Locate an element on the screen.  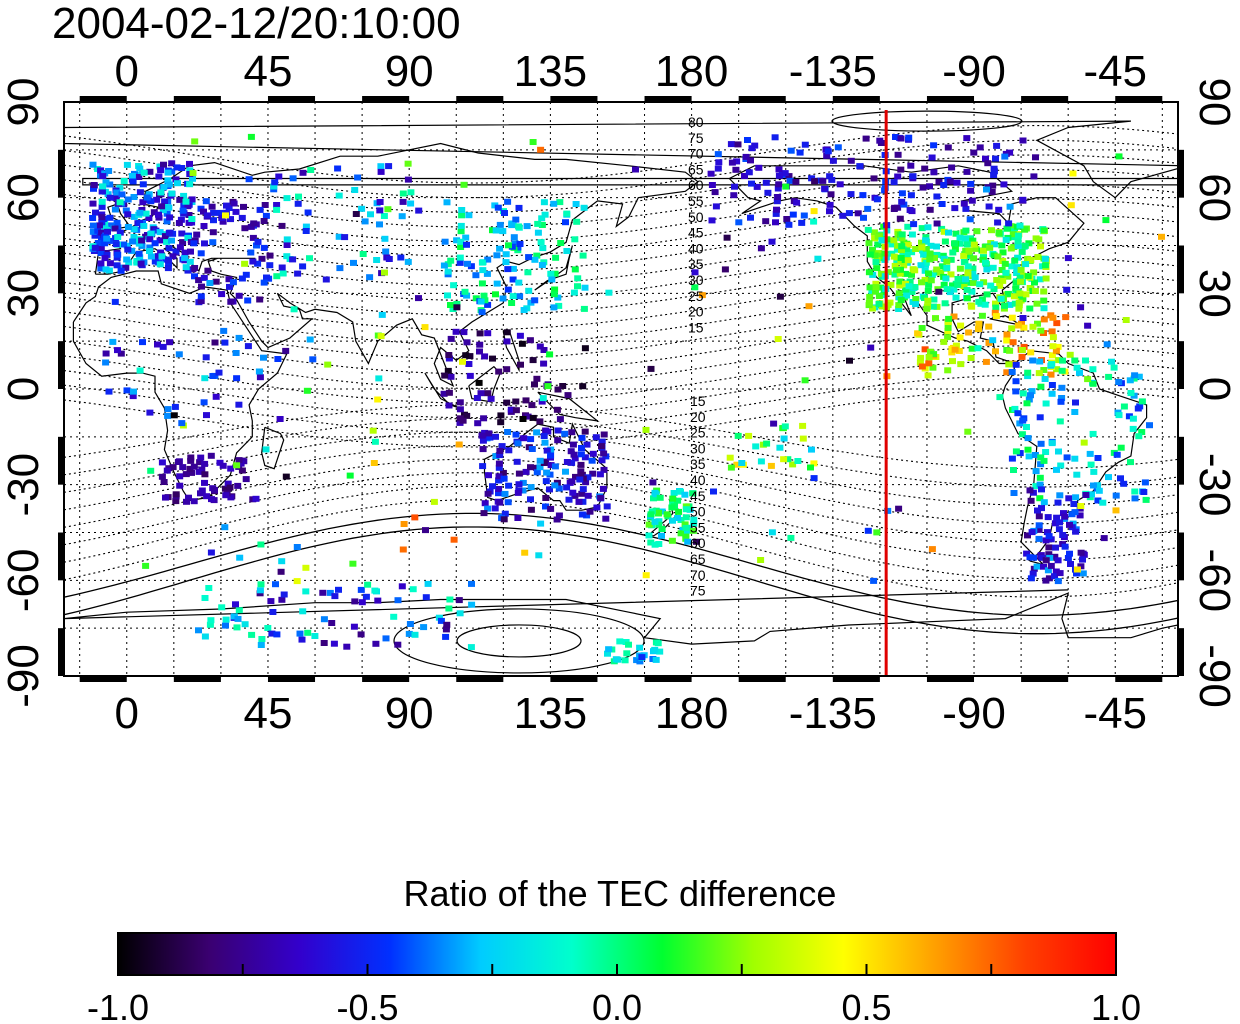
x-tick-label-bottom: 0 is located at coordinates (127, 713).